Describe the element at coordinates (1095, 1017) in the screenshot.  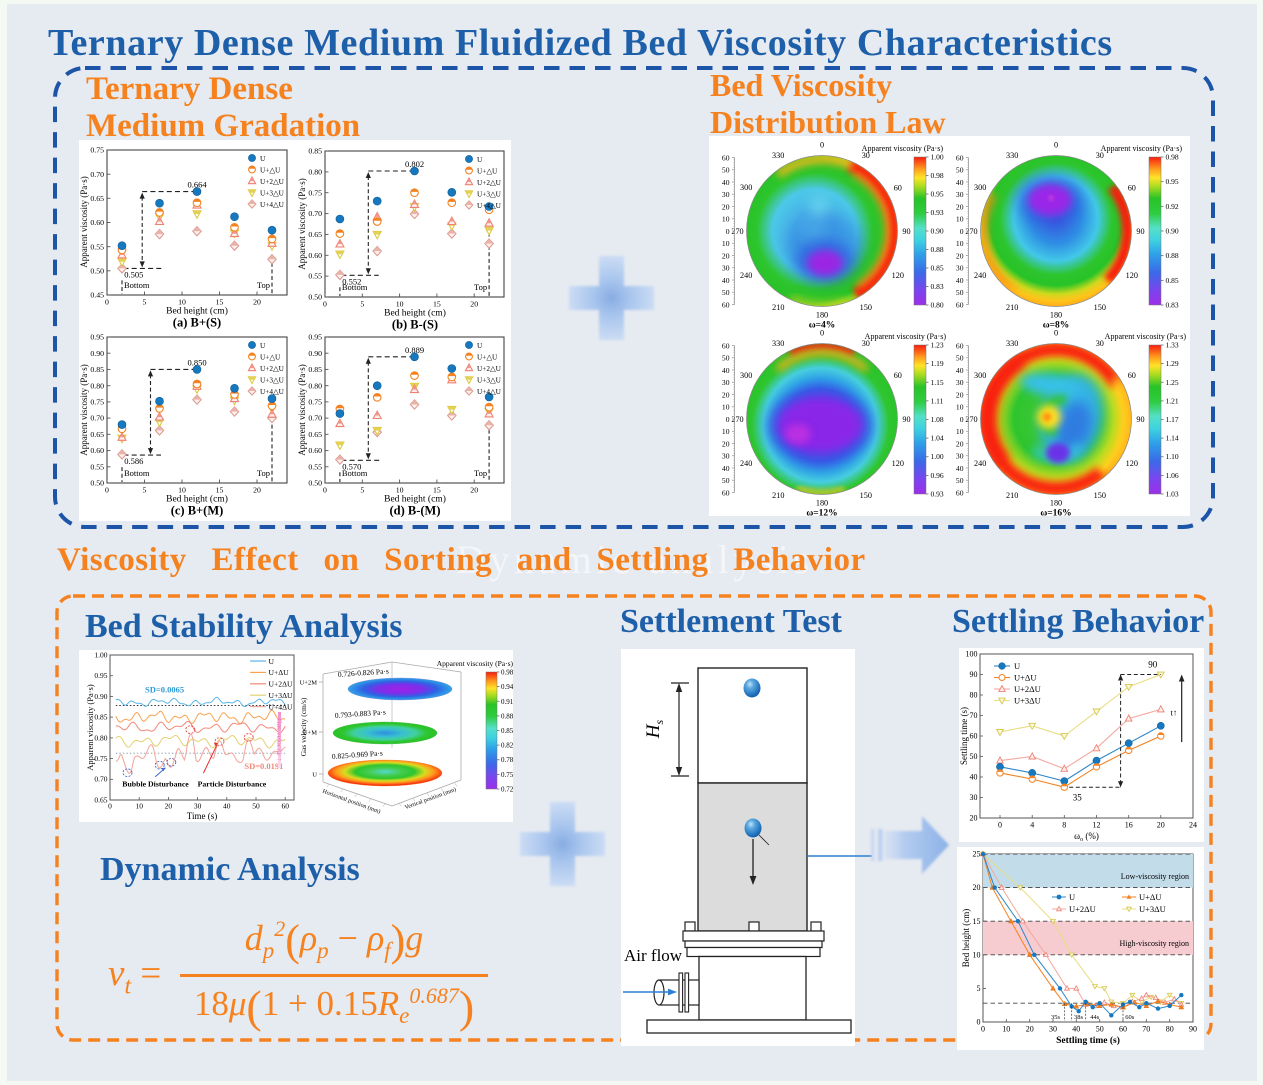
I see `svg-text: 44s` at that location.